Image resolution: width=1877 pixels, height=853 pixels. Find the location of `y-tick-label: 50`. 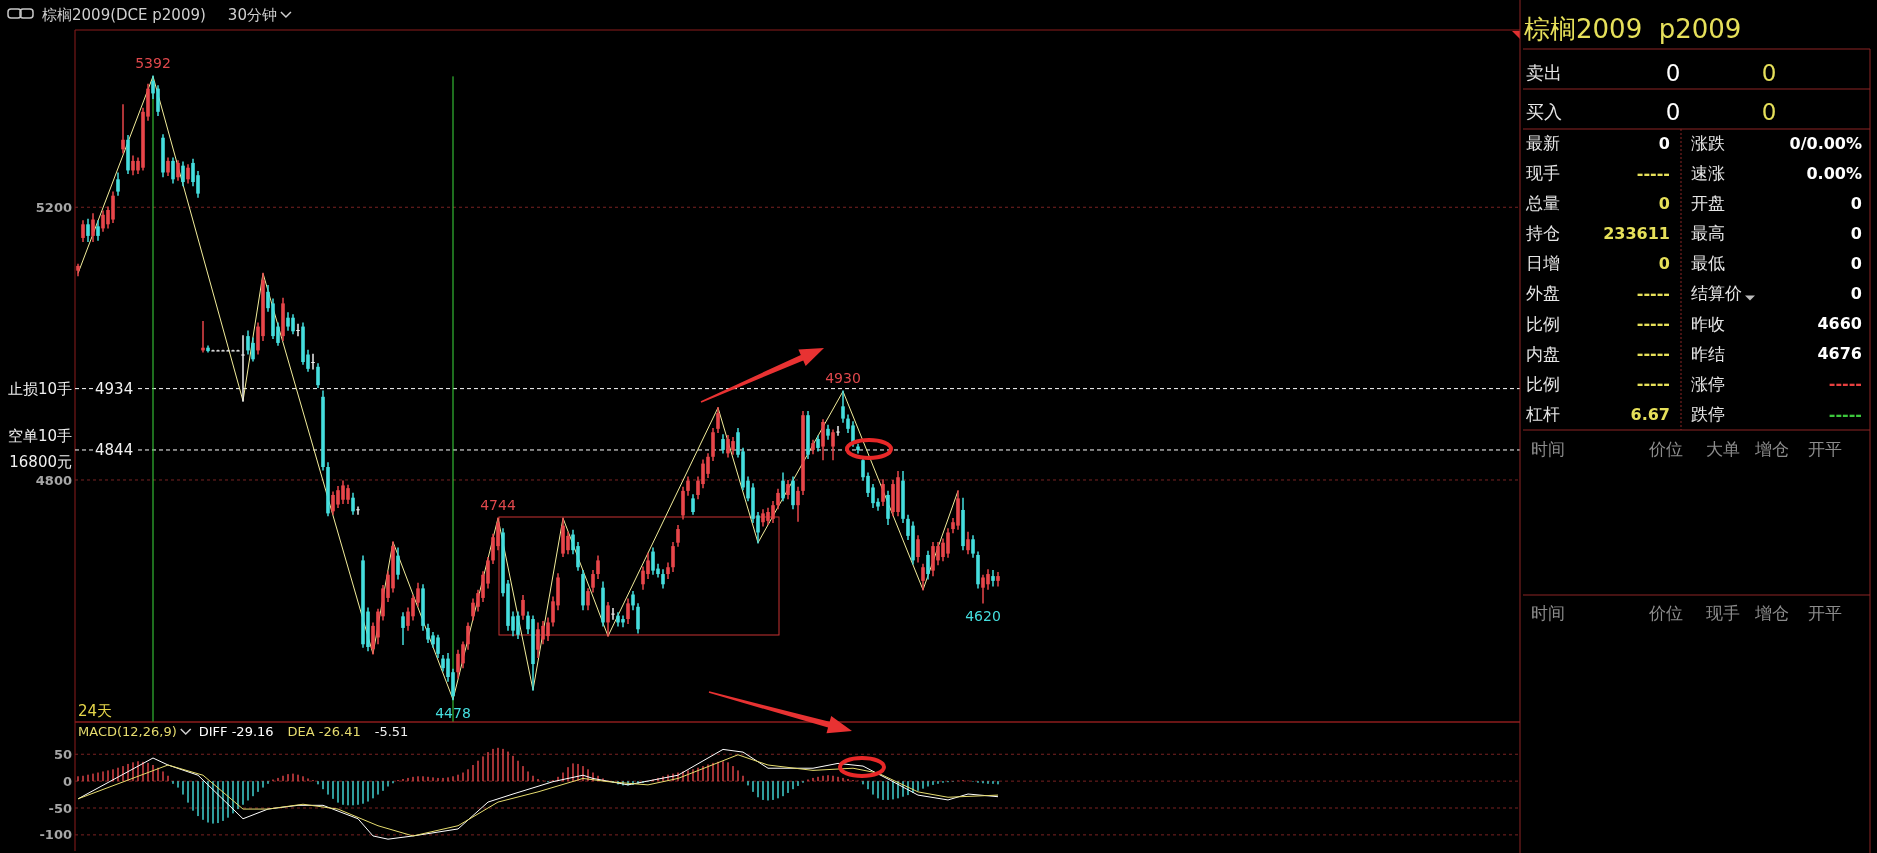

y-tick-label: 50 is located at coordinates (62, 754).